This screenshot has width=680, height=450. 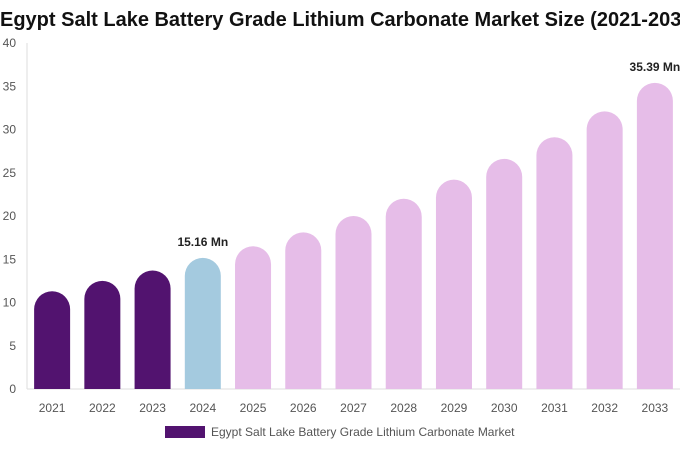 What do you see at coordinates (353, 302) in the screenshot?
I see `bar-2027` at bounding box center [353, 302].